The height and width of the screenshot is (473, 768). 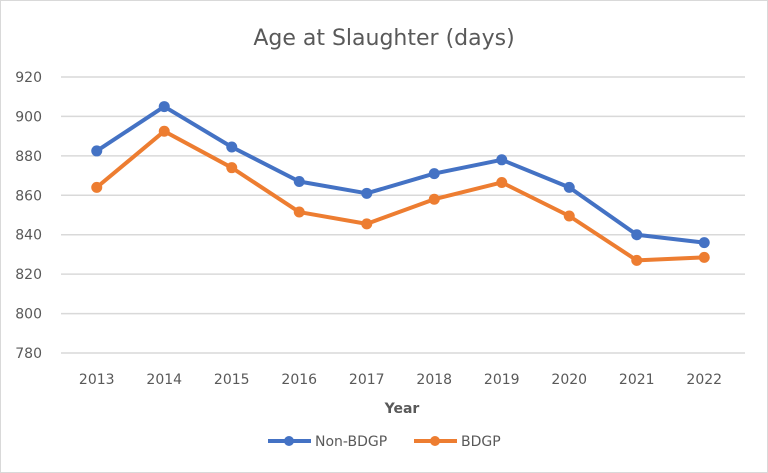 I want to click on legend-item: Non-BDGP, so click(x=327, y=442).